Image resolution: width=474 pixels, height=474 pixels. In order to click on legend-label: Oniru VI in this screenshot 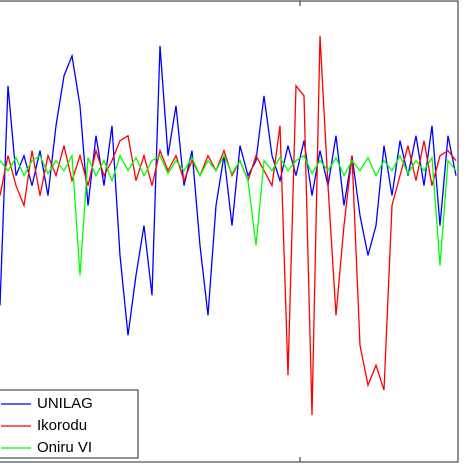, I will do `click(64, 447)`.